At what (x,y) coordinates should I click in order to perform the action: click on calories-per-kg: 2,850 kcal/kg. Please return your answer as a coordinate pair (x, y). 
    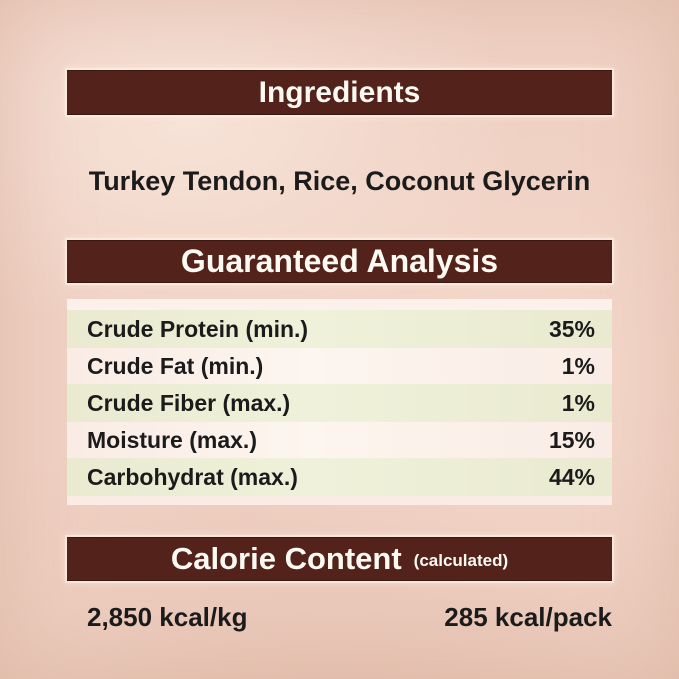
    Looking at the image, I should click on (167, 617).